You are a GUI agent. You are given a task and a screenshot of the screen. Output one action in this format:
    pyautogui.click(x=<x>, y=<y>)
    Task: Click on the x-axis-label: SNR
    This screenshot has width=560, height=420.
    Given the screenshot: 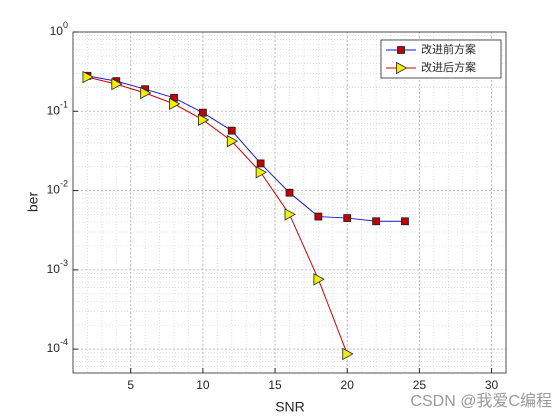 What is the action you would take?
    pyautogui.click(x=290, y=407)
    